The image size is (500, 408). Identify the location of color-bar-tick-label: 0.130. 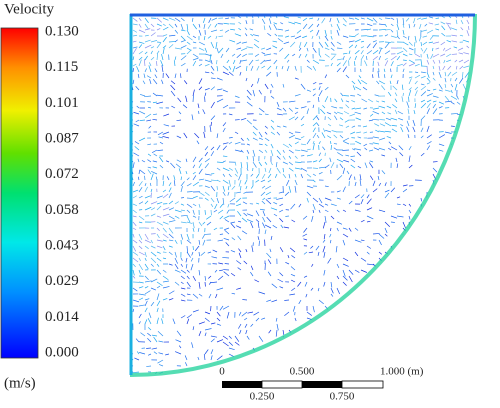
(62, 31).